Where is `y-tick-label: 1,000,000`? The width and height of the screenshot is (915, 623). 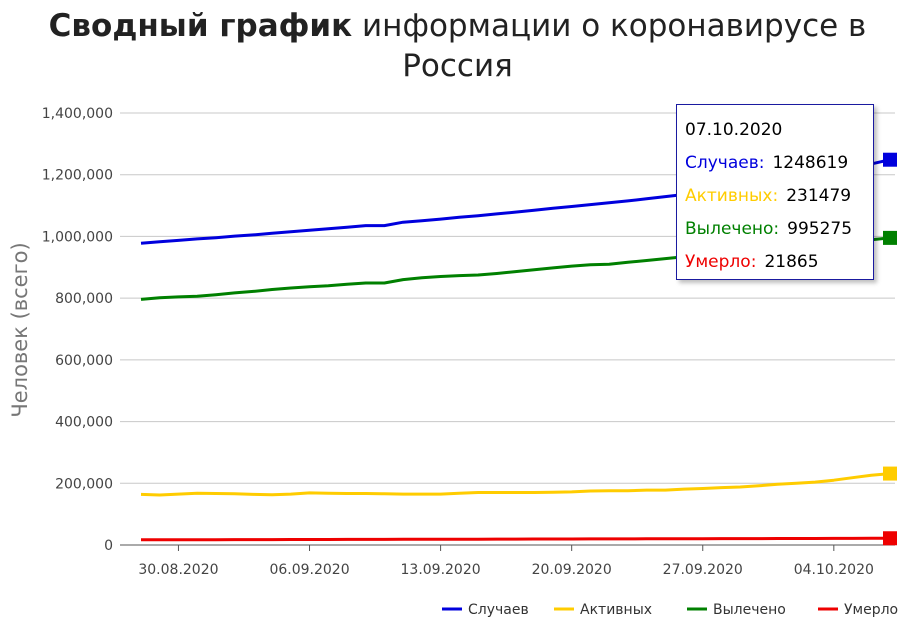 y-tick-label: 1,000,000 is located at coordinates (77, 237).